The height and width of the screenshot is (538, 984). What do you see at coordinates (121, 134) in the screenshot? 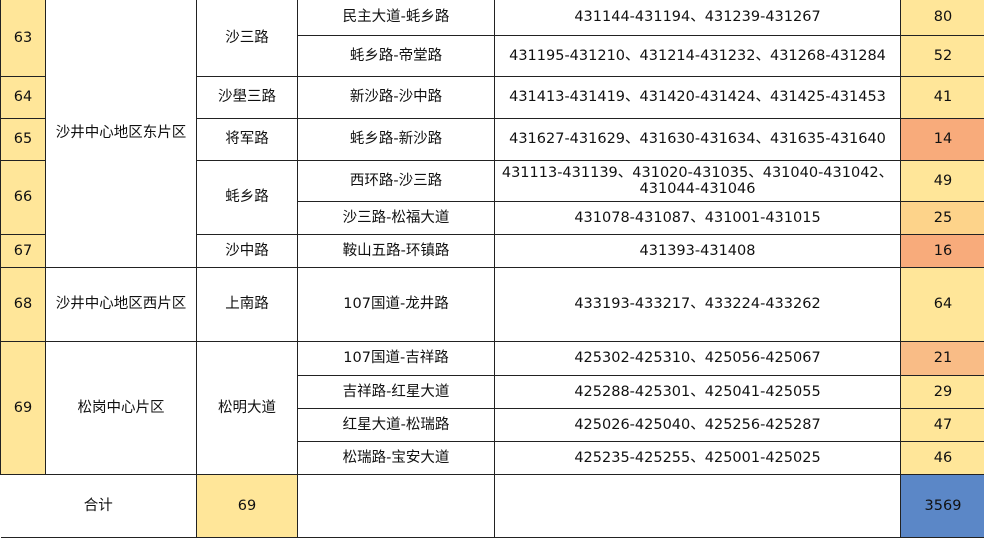
I see `area-name: 沙井中心地区东片区` at bounding box center [121, 134].